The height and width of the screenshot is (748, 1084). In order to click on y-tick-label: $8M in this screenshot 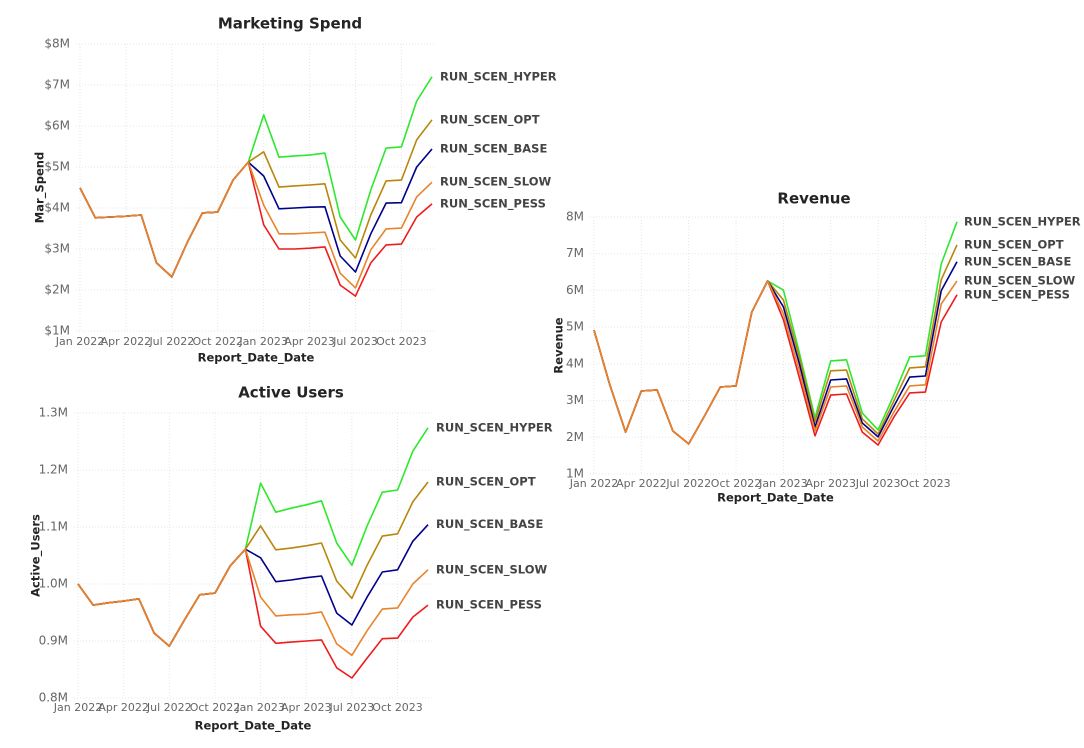, I will do `click(57, 44)`.